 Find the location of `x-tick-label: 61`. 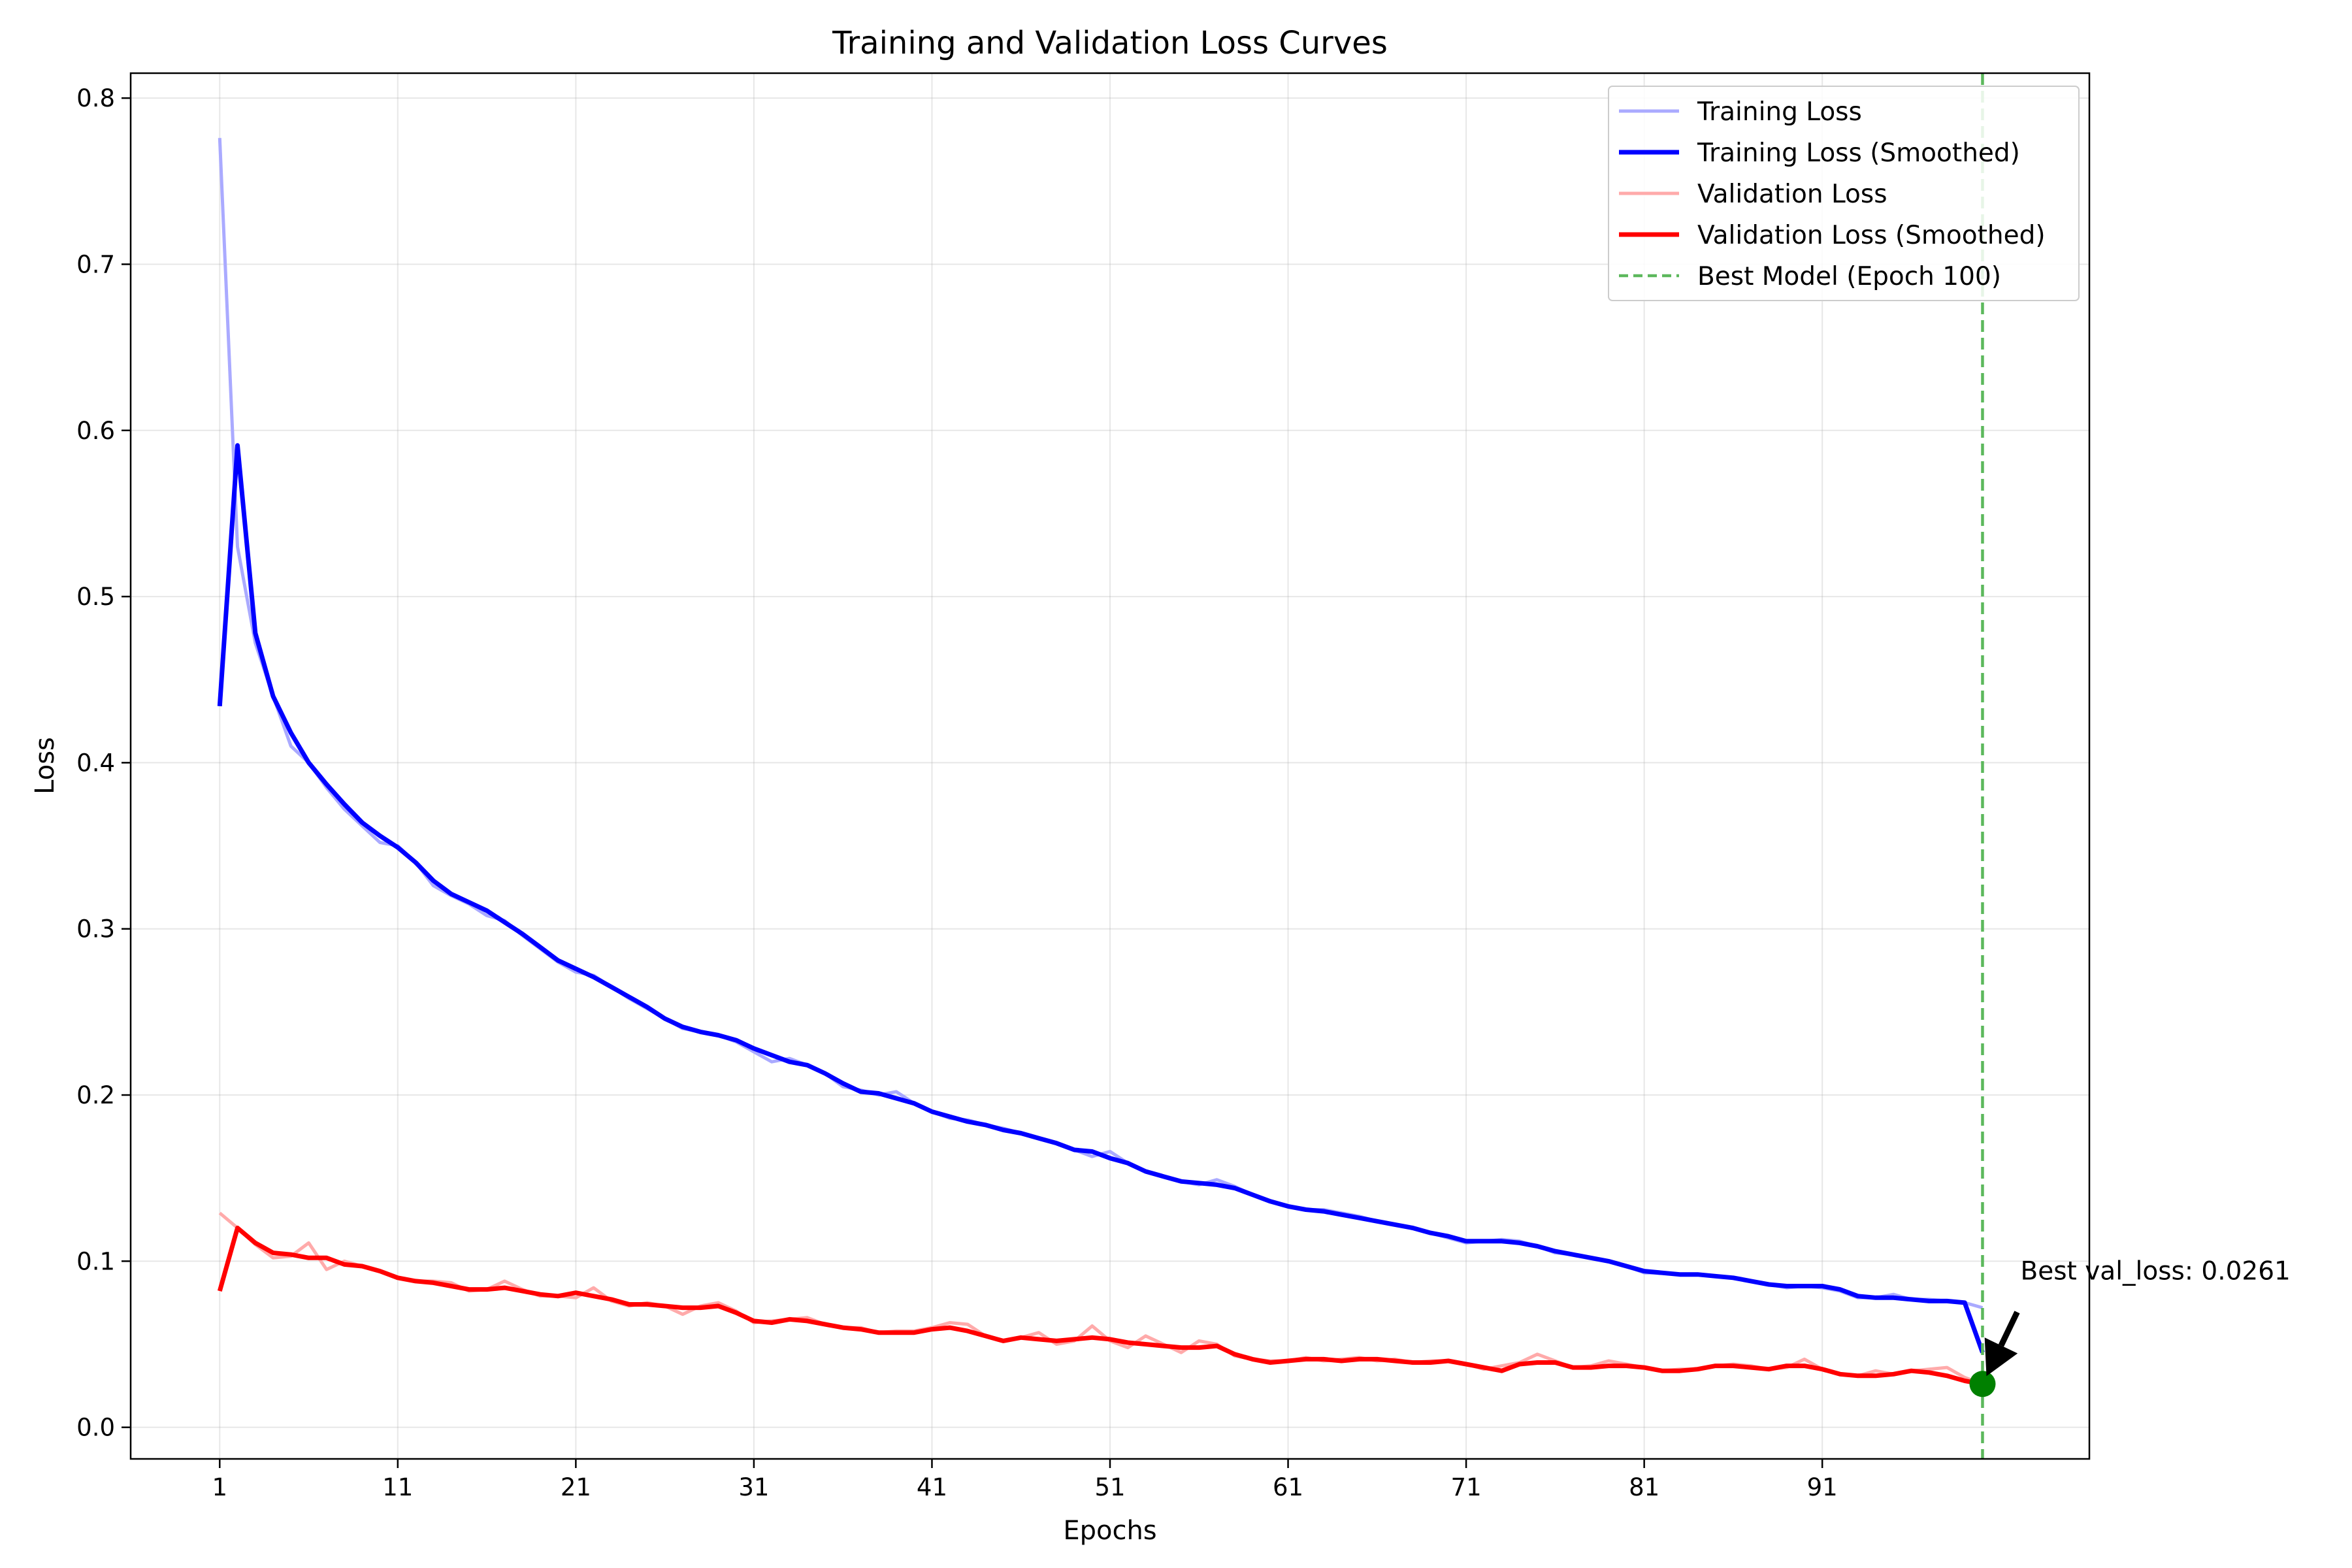

x-tick-label: 61 is located at coordinates (1288, 1487).